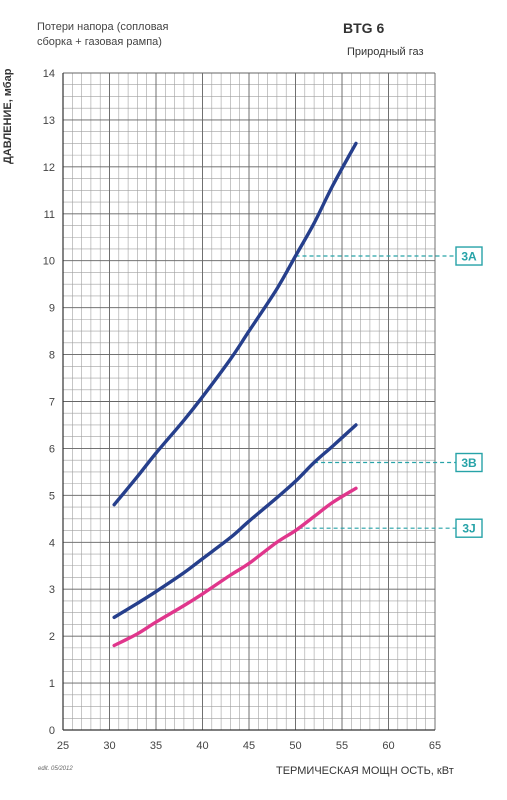  I want to click on series-line-3b, so click(235, 521).